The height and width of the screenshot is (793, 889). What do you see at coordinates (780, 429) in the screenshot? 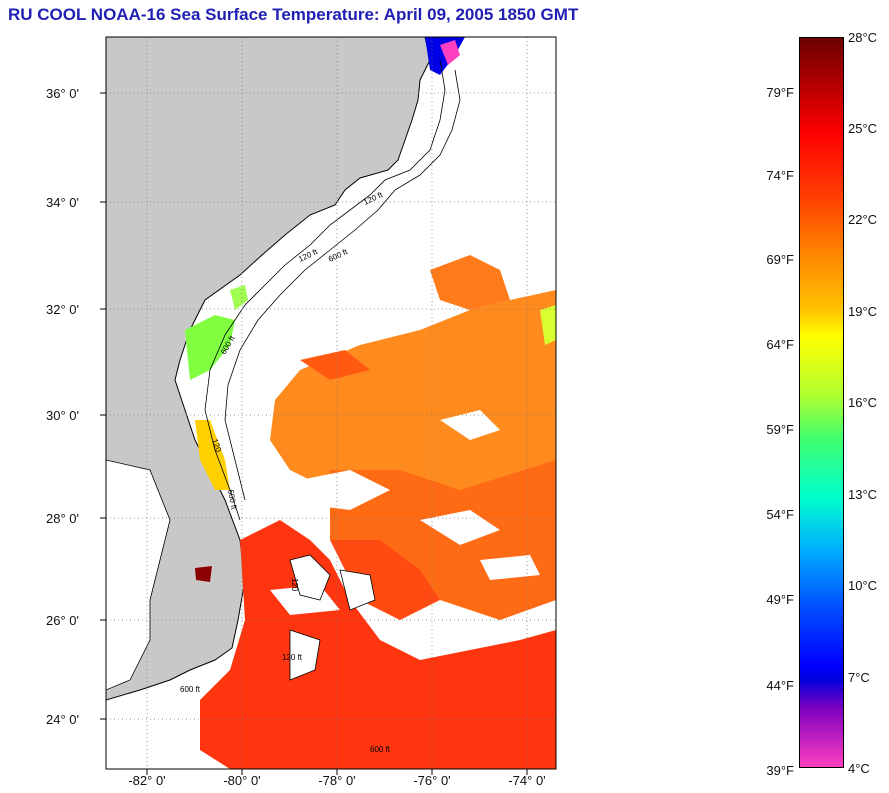
I see `colorbar-f-label: 59°F` at bounding box center [780, 429].